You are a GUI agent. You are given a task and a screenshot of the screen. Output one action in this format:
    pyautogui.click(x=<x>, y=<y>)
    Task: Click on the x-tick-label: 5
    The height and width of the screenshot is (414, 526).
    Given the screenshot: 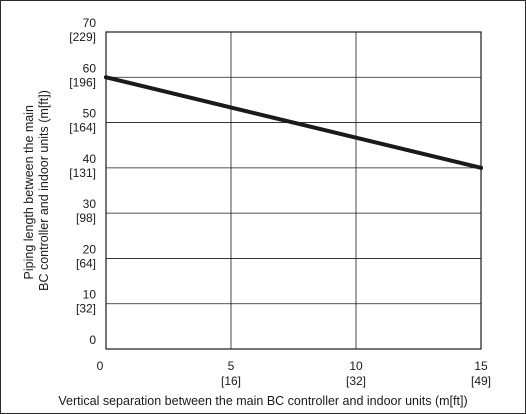 What is the action you would take?
    pyautogui.click(x=231, y=366)
    